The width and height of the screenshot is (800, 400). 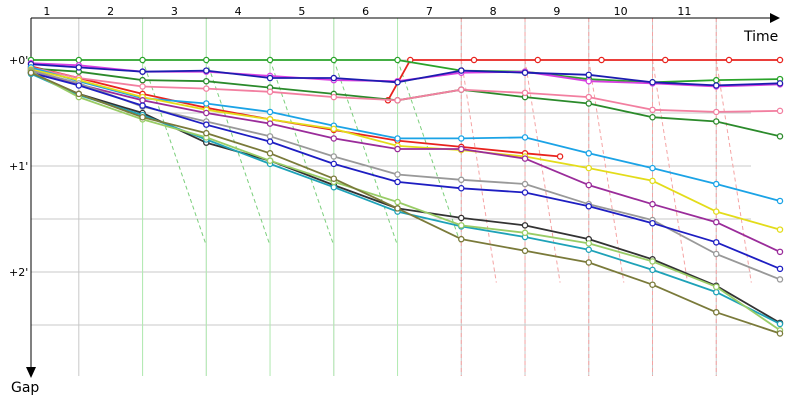 I want to click on y-tick-label: +2', so click(x=18, y=272).